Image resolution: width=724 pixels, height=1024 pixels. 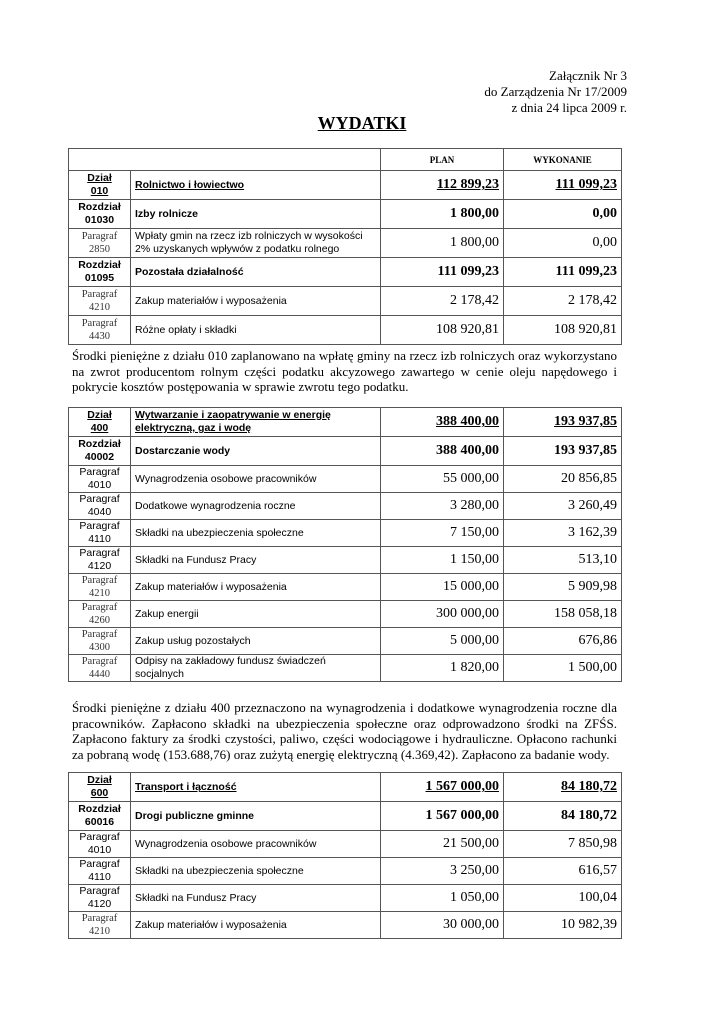 I want to click on wykonanie-cell: 10 982,39, so click(x=562, y=925).